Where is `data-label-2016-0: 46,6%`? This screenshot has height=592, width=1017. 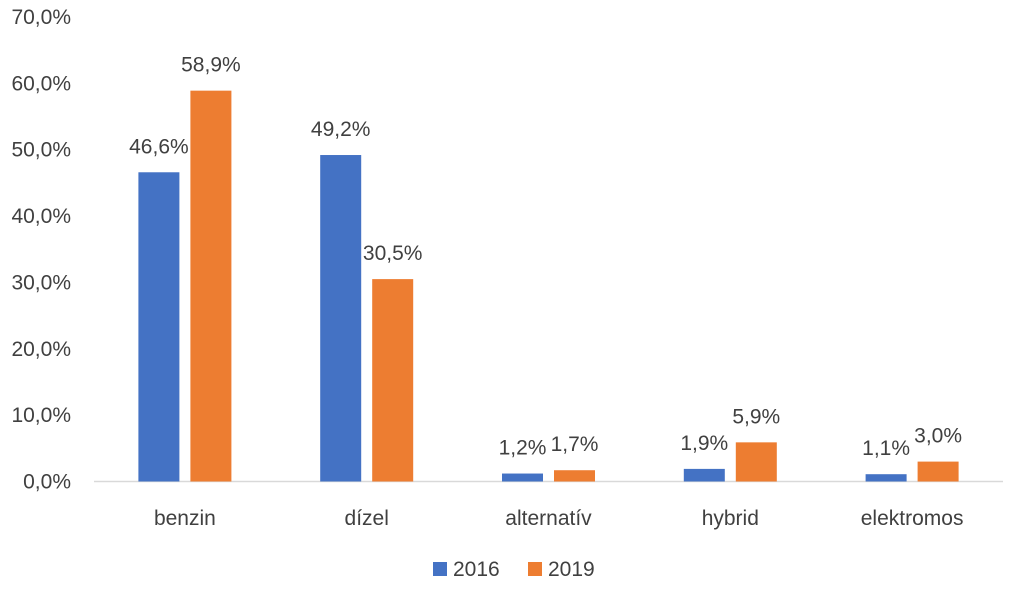 data-label-2016-0: 46,6% is located at coordinates (159, 146).